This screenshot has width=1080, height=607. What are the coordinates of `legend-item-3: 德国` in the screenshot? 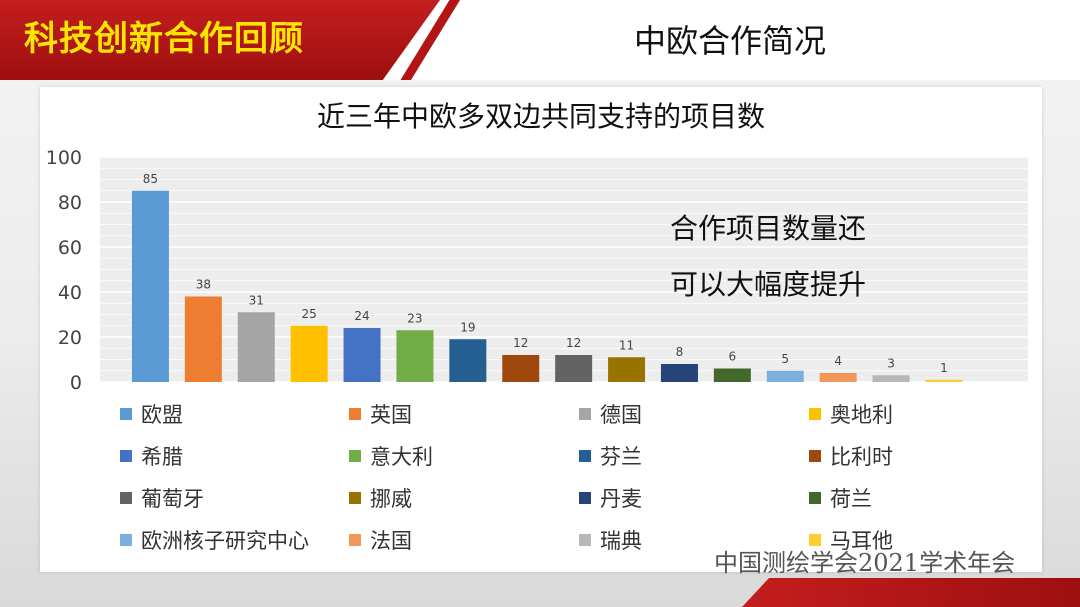 It's located at (610, 415).